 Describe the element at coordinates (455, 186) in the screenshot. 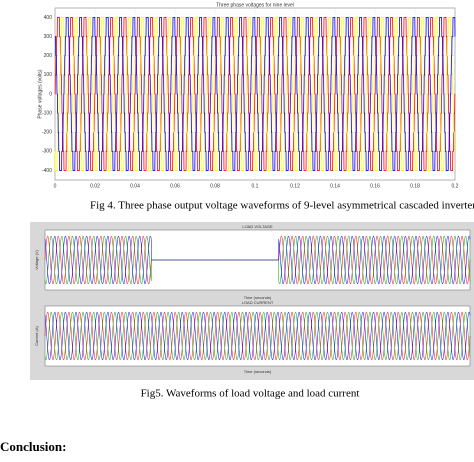

I see `x-tick-label: 0.2` at that location.